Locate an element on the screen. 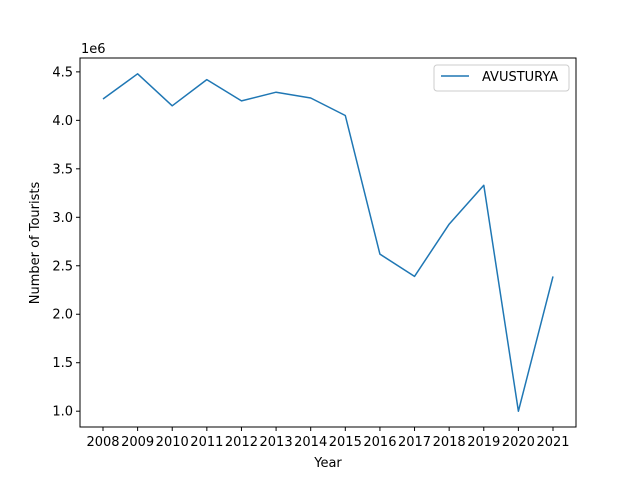 The image size is (640, 480). x-tick-label: 2021 is located at coordinates (552, 442).